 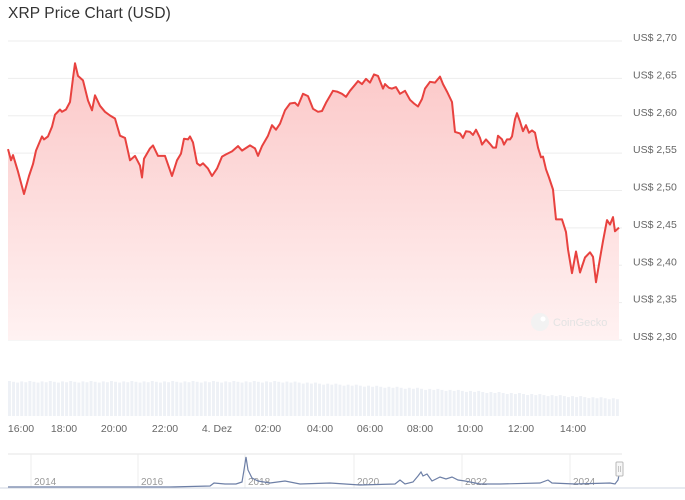 I want to click on watermark-text: CoinGecko, so click(x=580, y=323).